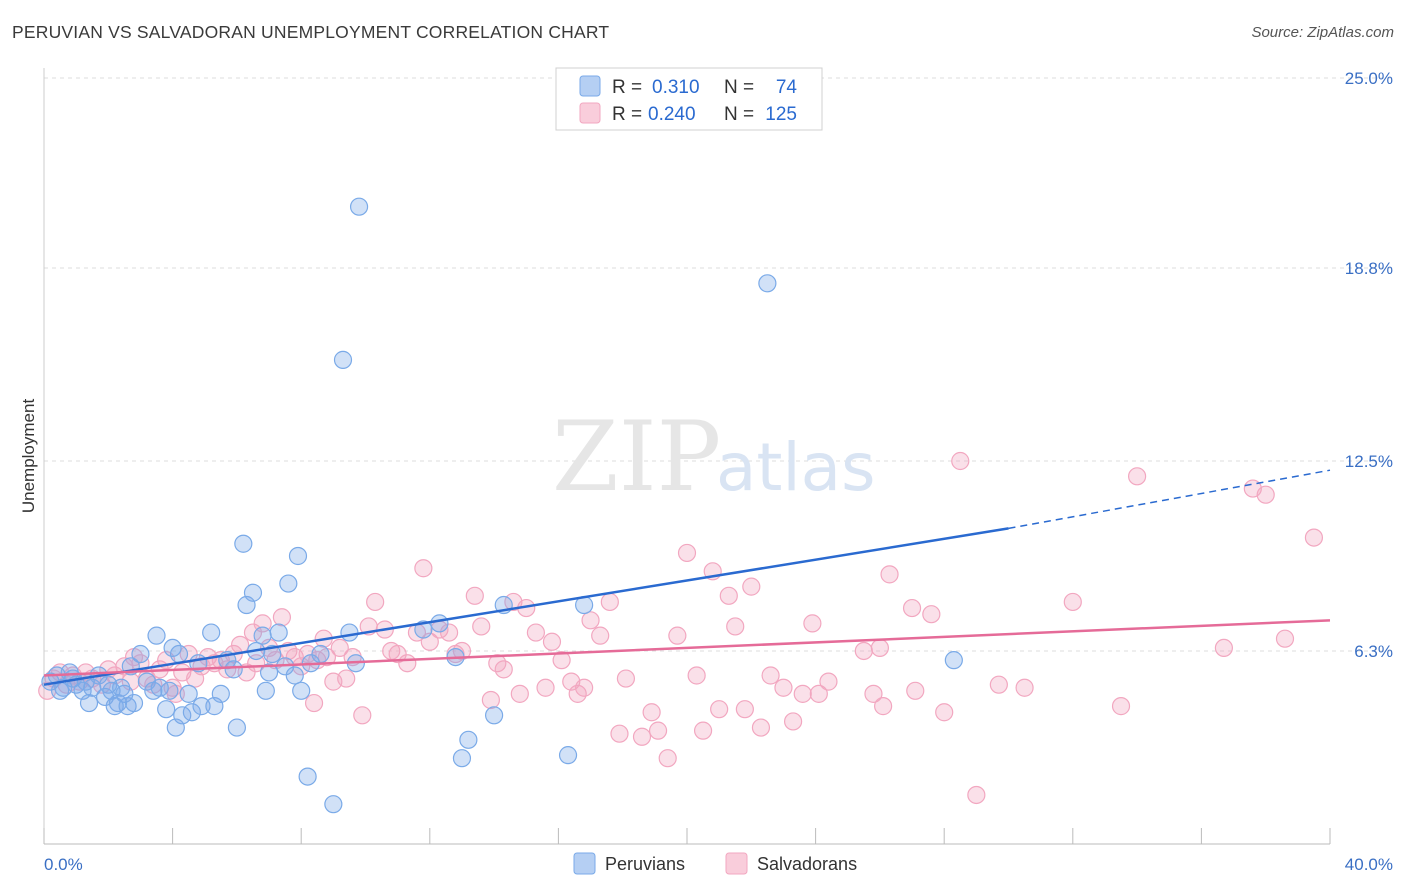 This screenshot has width=1406, height=892. Describe the element at coordinates (787, 87) in the screenshot. I see `legend-n-value-peruvians: 74` at that location.